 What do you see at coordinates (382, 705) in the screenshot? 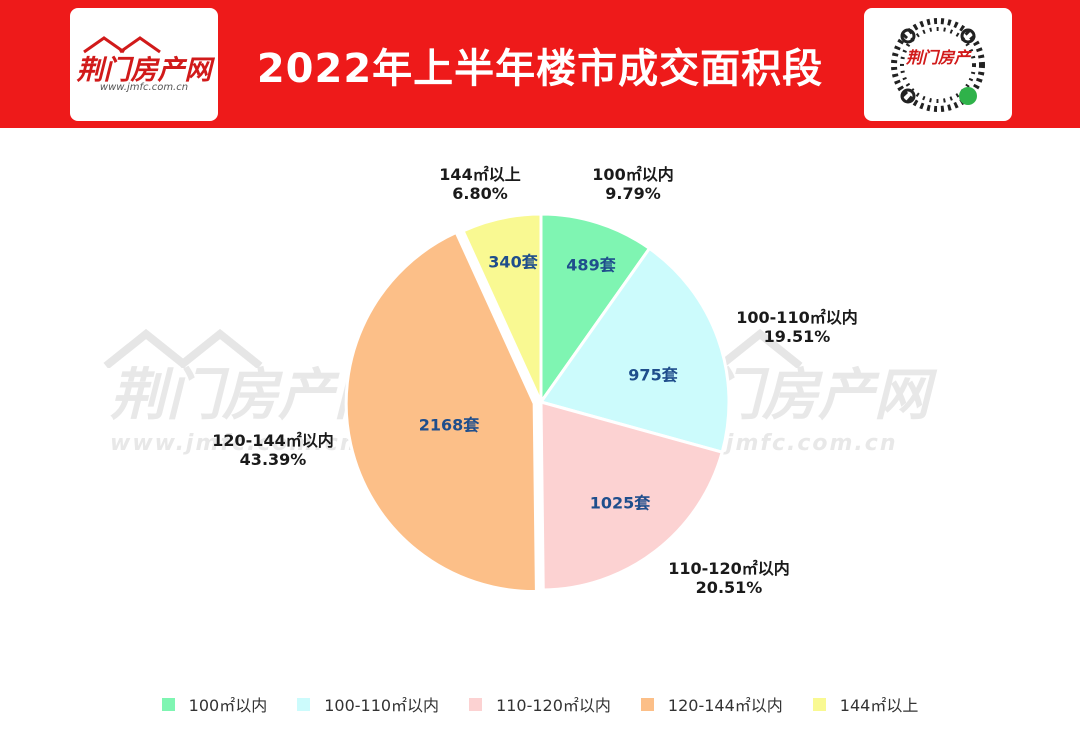
I see `legend-label: 100-110㎡以内` at bounding box center [382, 705].